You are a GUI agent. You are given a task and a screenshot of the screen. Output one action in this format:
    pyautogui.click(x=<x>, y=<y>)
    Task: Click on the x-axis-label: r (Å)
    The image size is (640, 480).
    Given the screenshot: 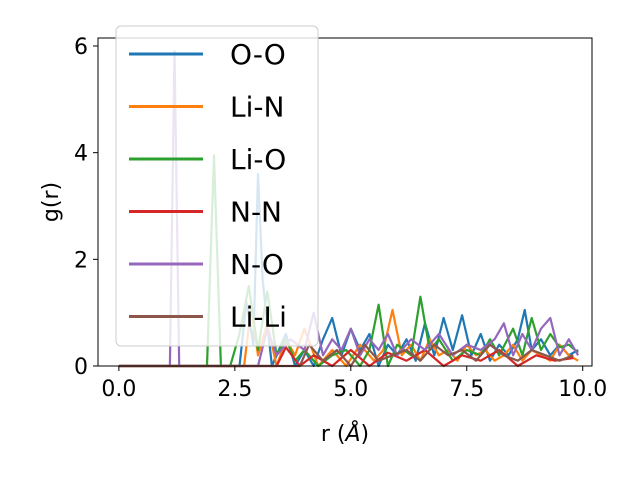 What is the action you would take?
    pyautogui.click(x=345, y=433)
    